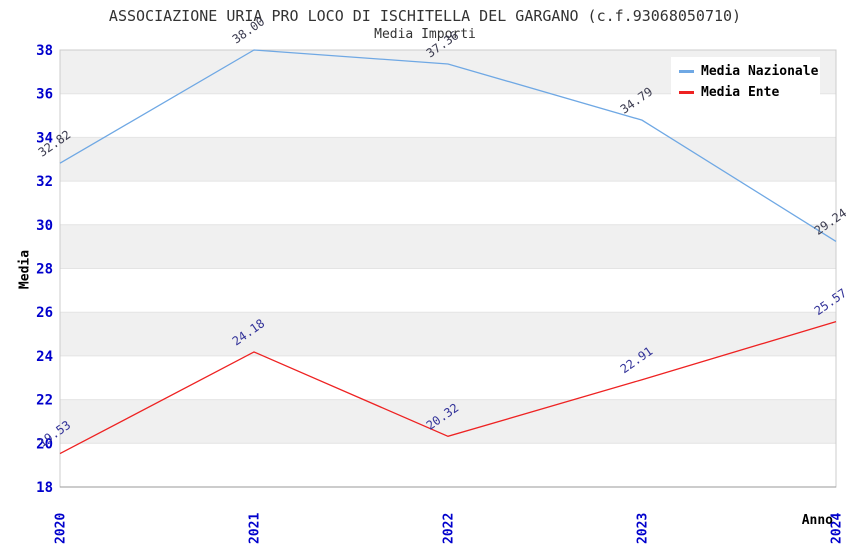 The image size is (850, 550). What do you see at coordinates (61, 528) in the screenshot?
I see `x-tick-label: 2020` at bounding box center [61, 528].